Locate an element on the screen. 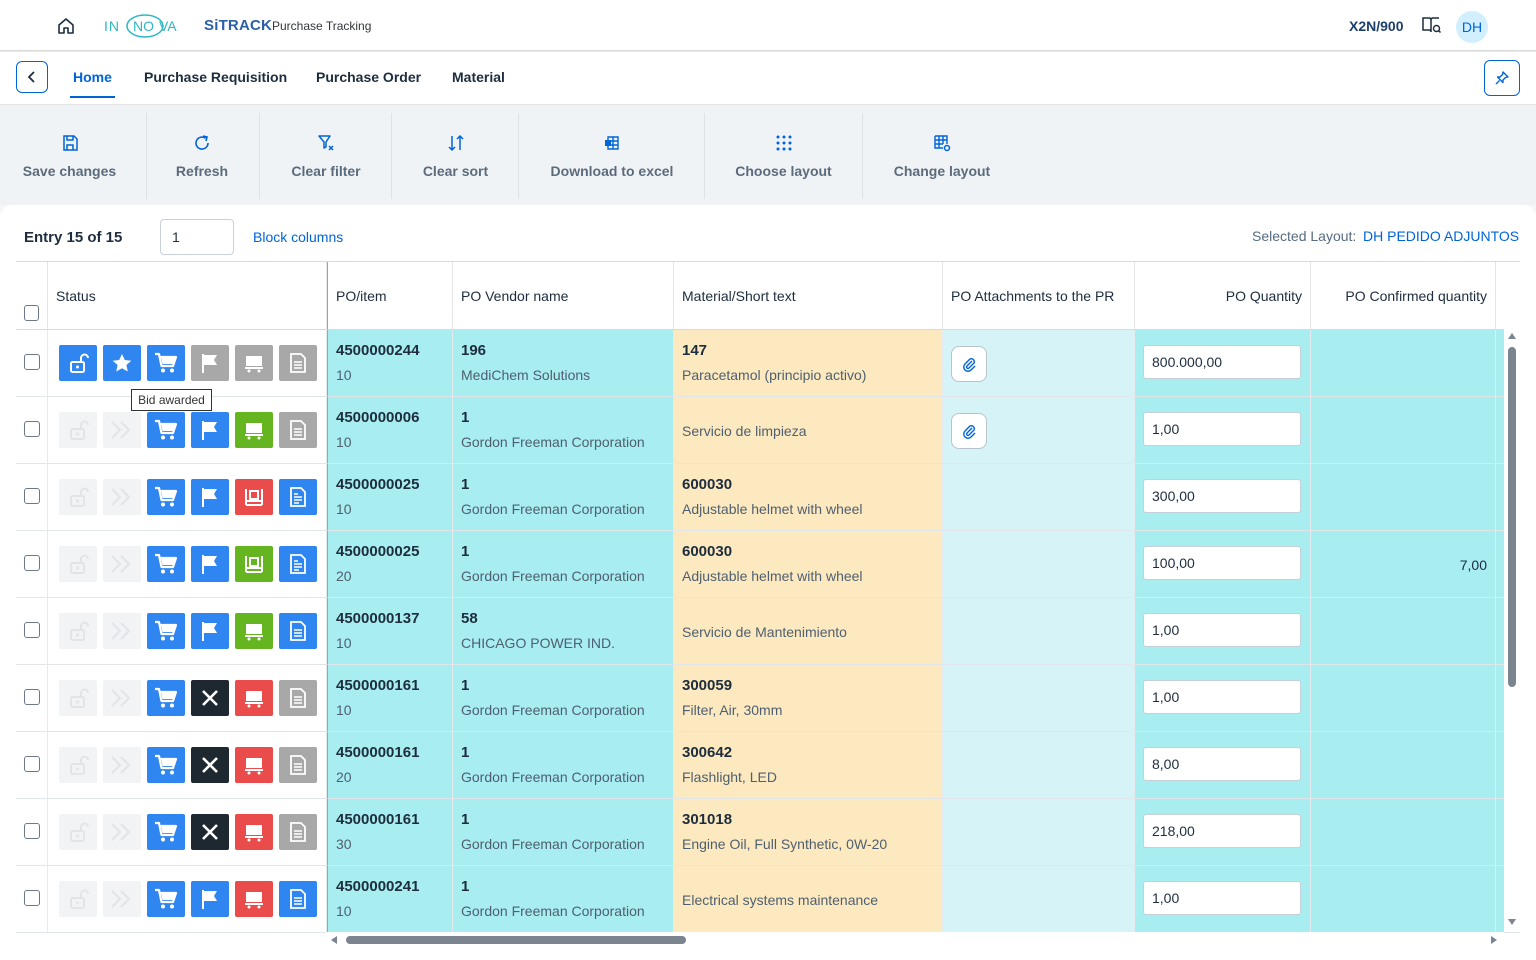 The image size is (1536, 960). status-star-icon is located at coordinates (122, 363).